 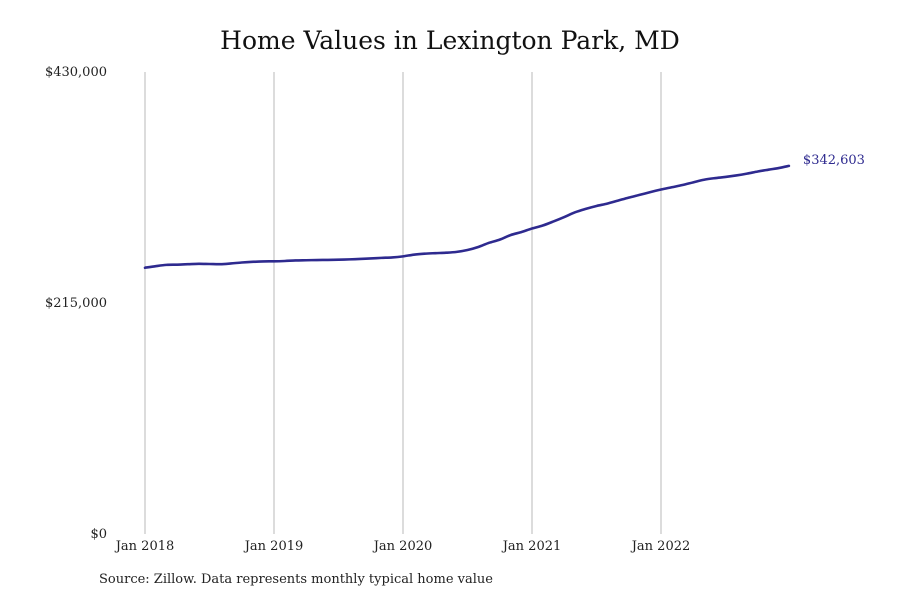 I want to click on y-axis-ticks: $0 $215,000 $430,000, so click(x=76, y=303).